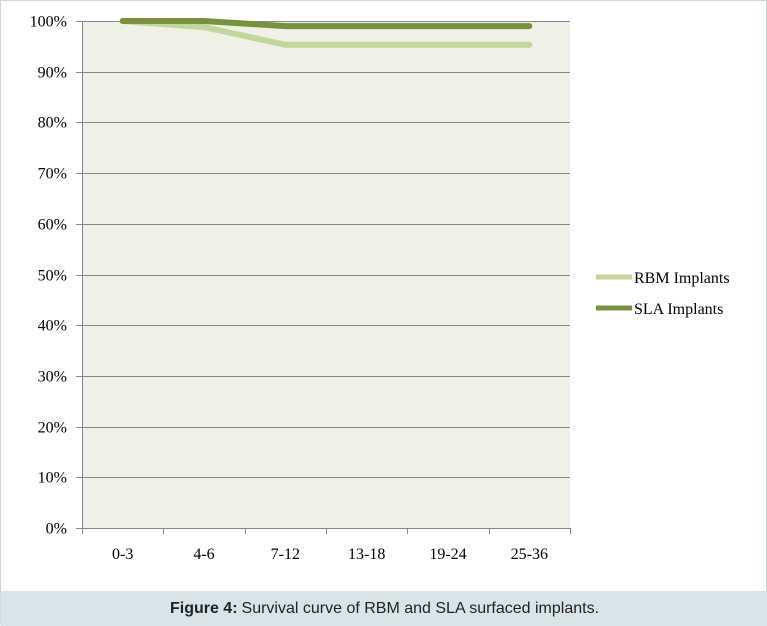 This screenshot has height=626, width=767. What do you see at coordinates (52, 326) in the screenshot?
I see `y-tick-label: 40%` at bounding box center [52, 326].